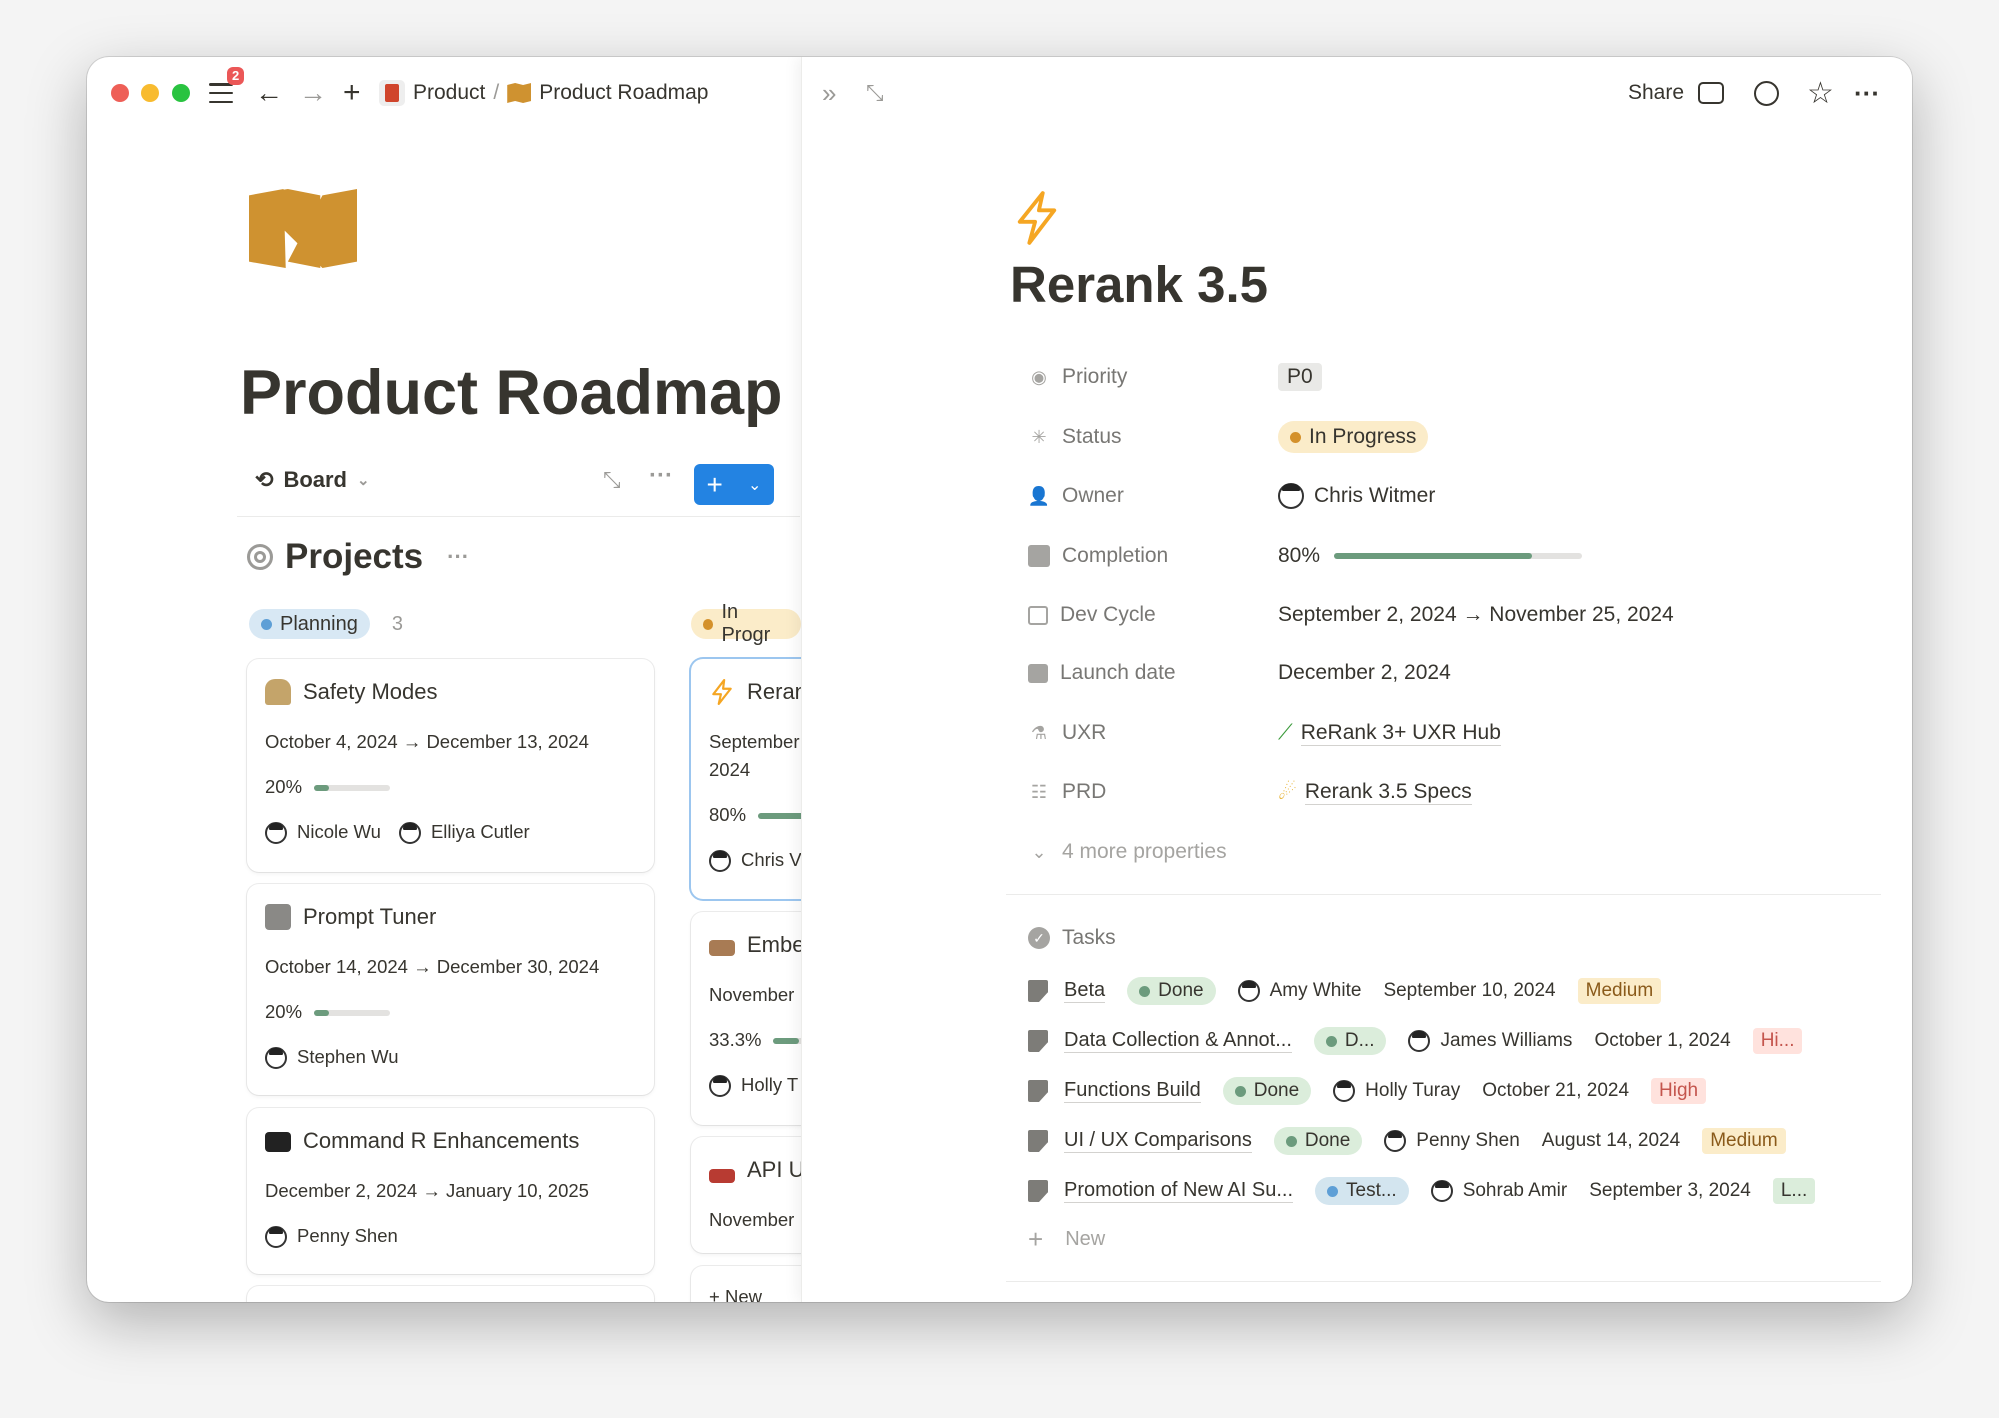  I want to click on person-name: Nicole Wu, so click(339, 831).